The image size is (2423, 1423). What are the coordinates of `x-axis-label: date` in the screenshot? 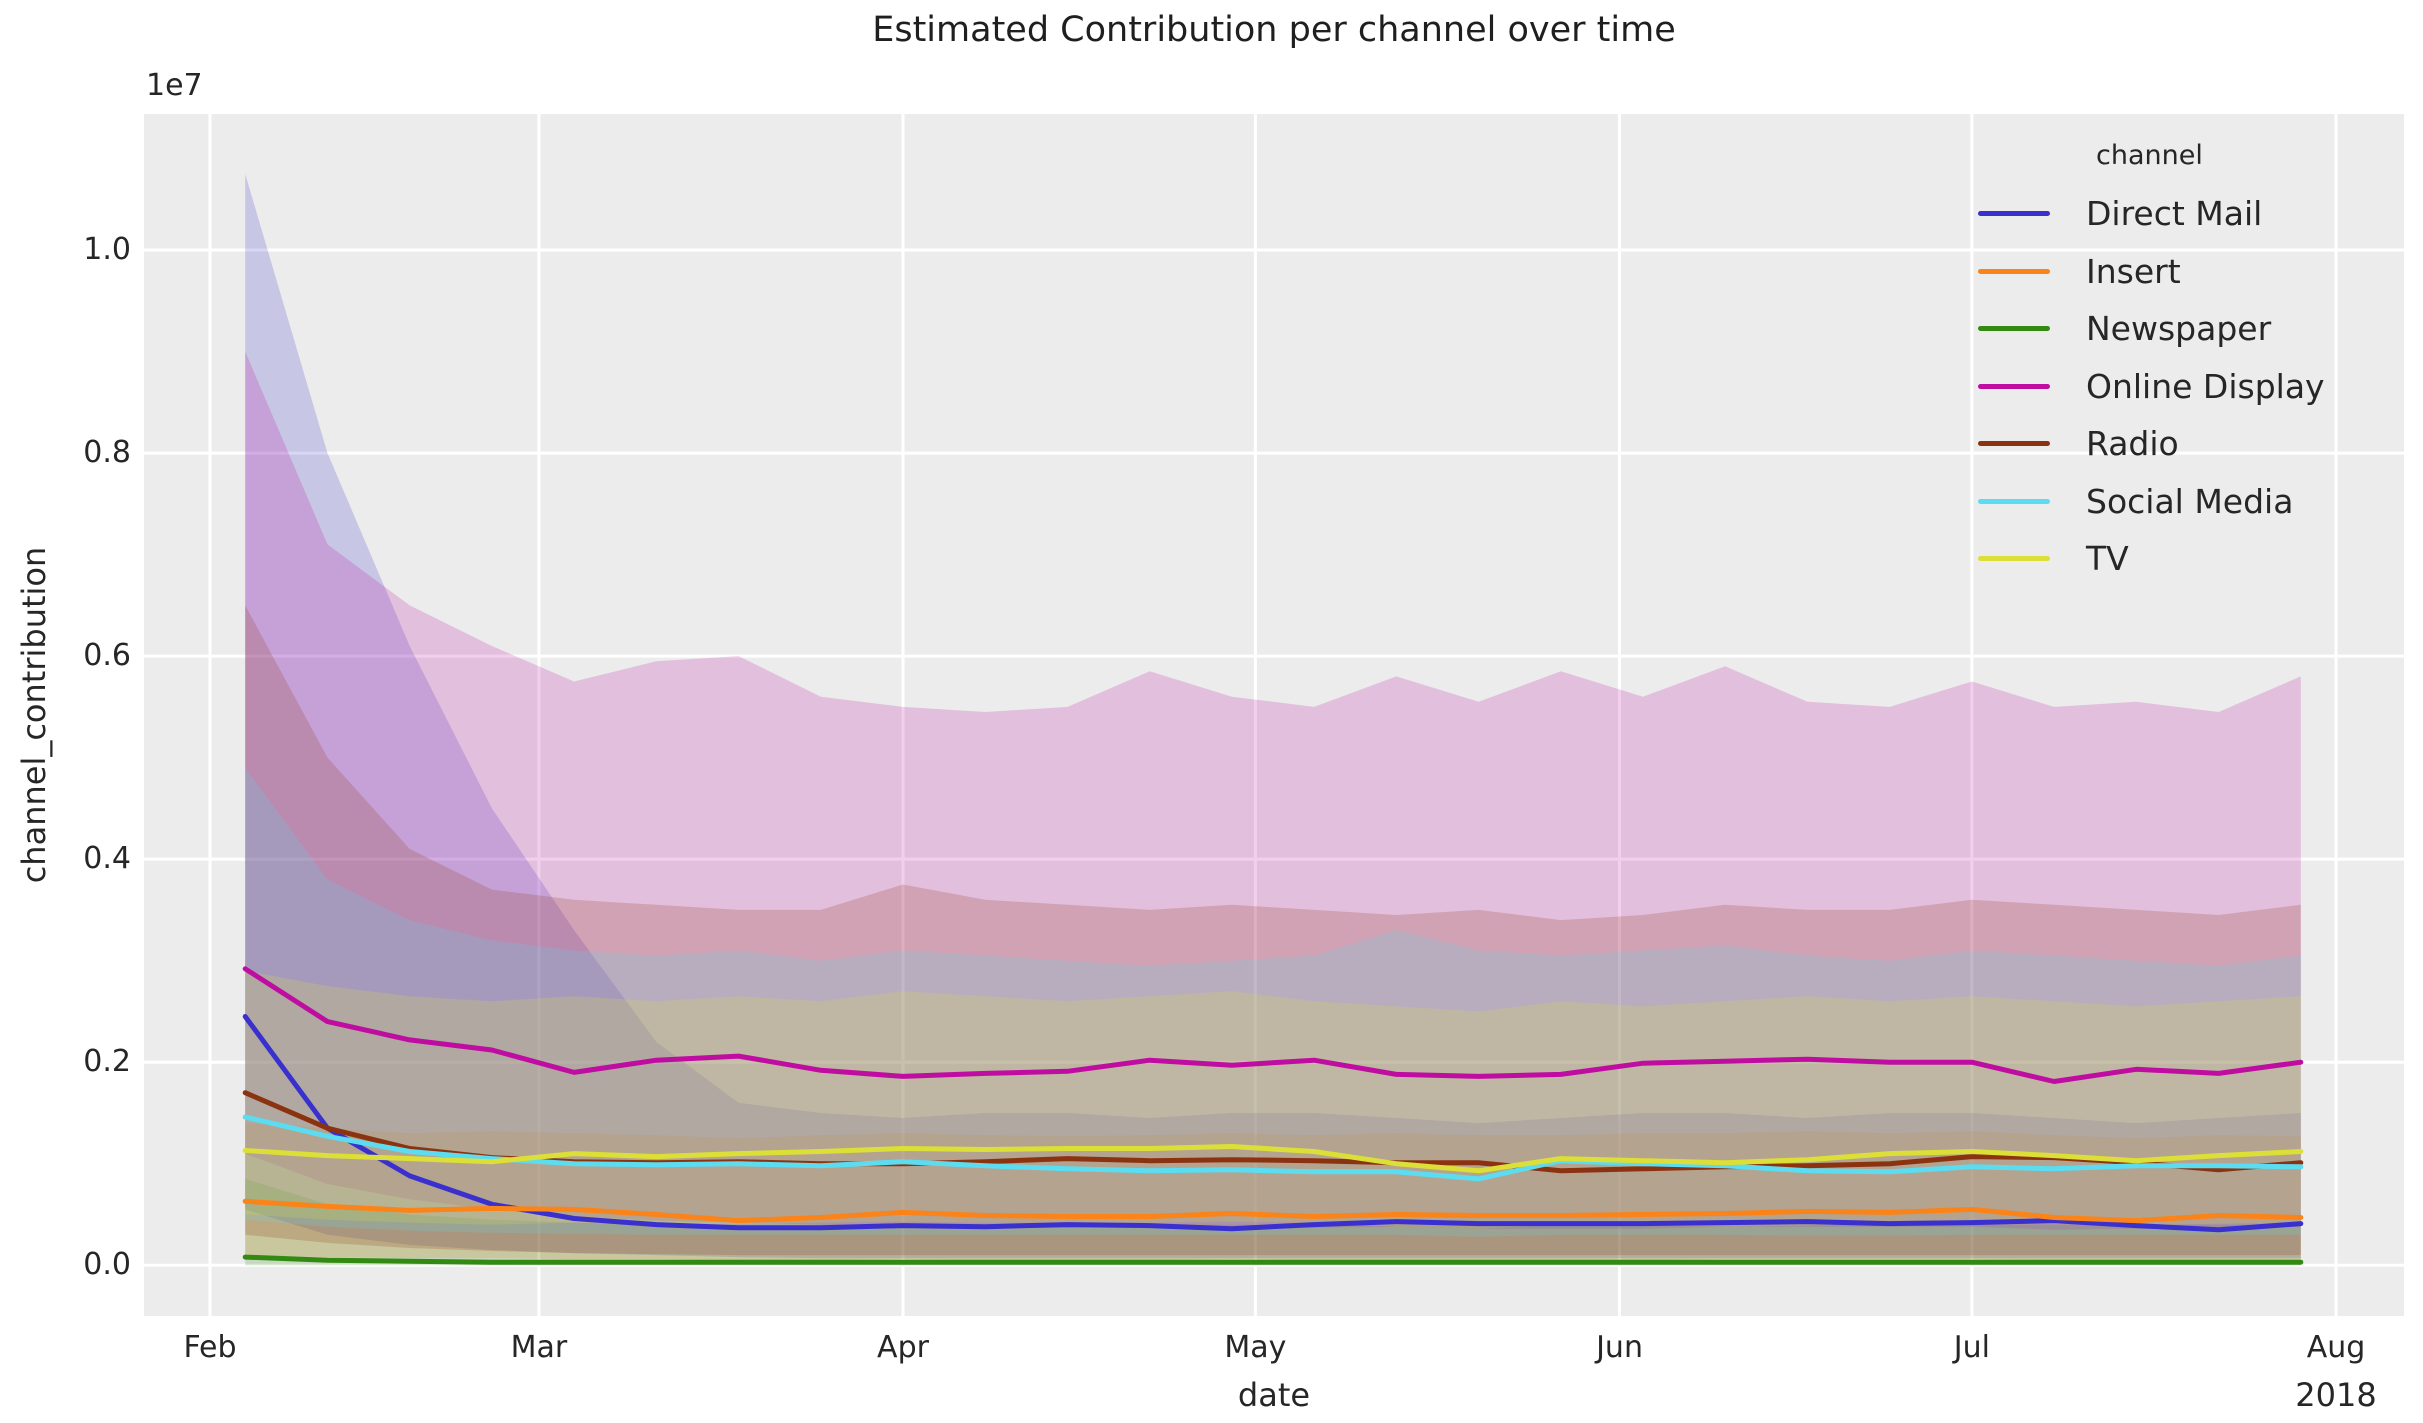 It's located at (1274, 1395).